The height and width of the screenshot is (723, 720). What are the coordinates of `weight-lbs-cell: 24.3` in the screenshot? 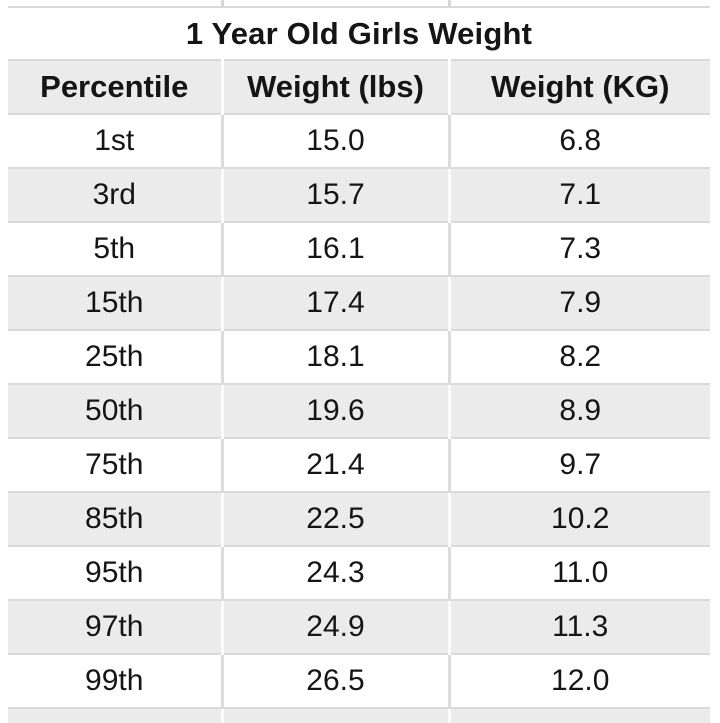 It's located at (334, 572).